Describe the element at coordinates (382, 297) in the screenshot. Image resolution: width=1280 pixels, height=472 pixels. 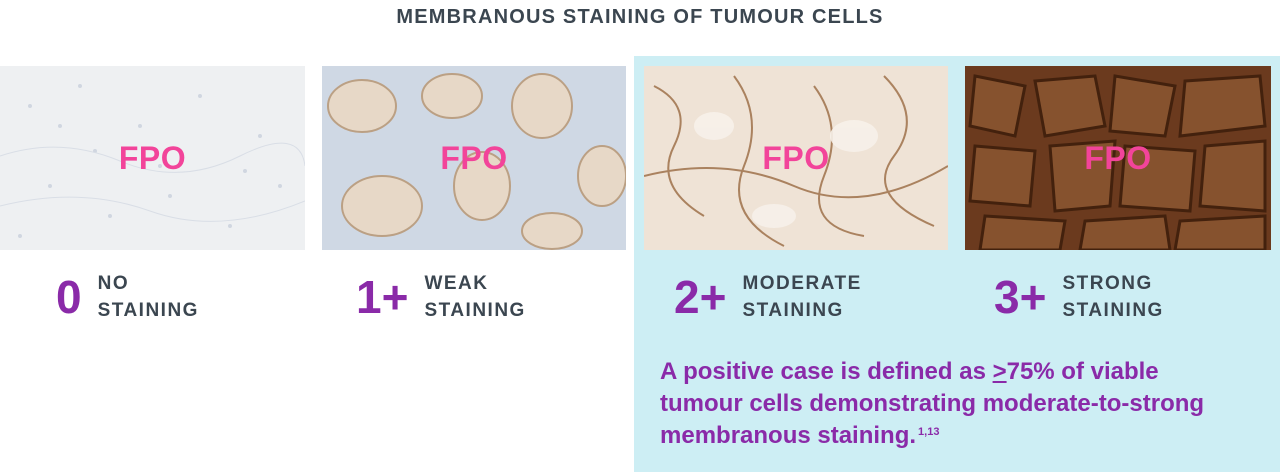
I see `grade-score: 1+` at that location.